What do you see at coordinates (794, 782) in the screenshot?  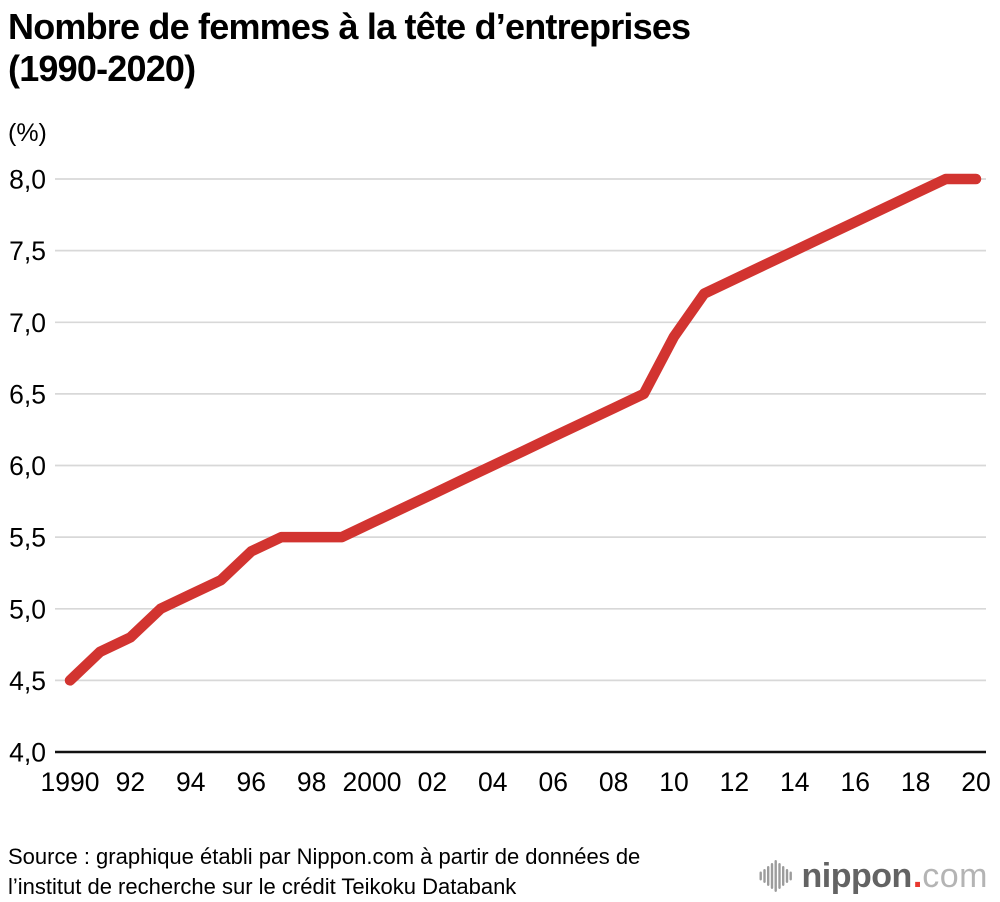 I see `x-tick-label: 14` at bounding box center [794, 782].